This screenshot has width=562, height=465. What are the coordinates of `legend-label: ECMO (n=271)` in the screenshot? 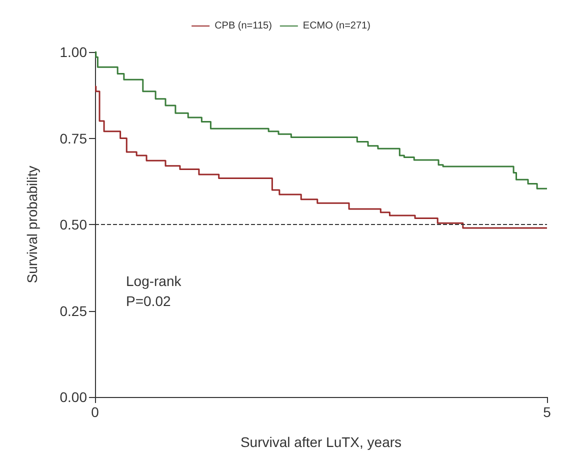 It's located at (336, 26).